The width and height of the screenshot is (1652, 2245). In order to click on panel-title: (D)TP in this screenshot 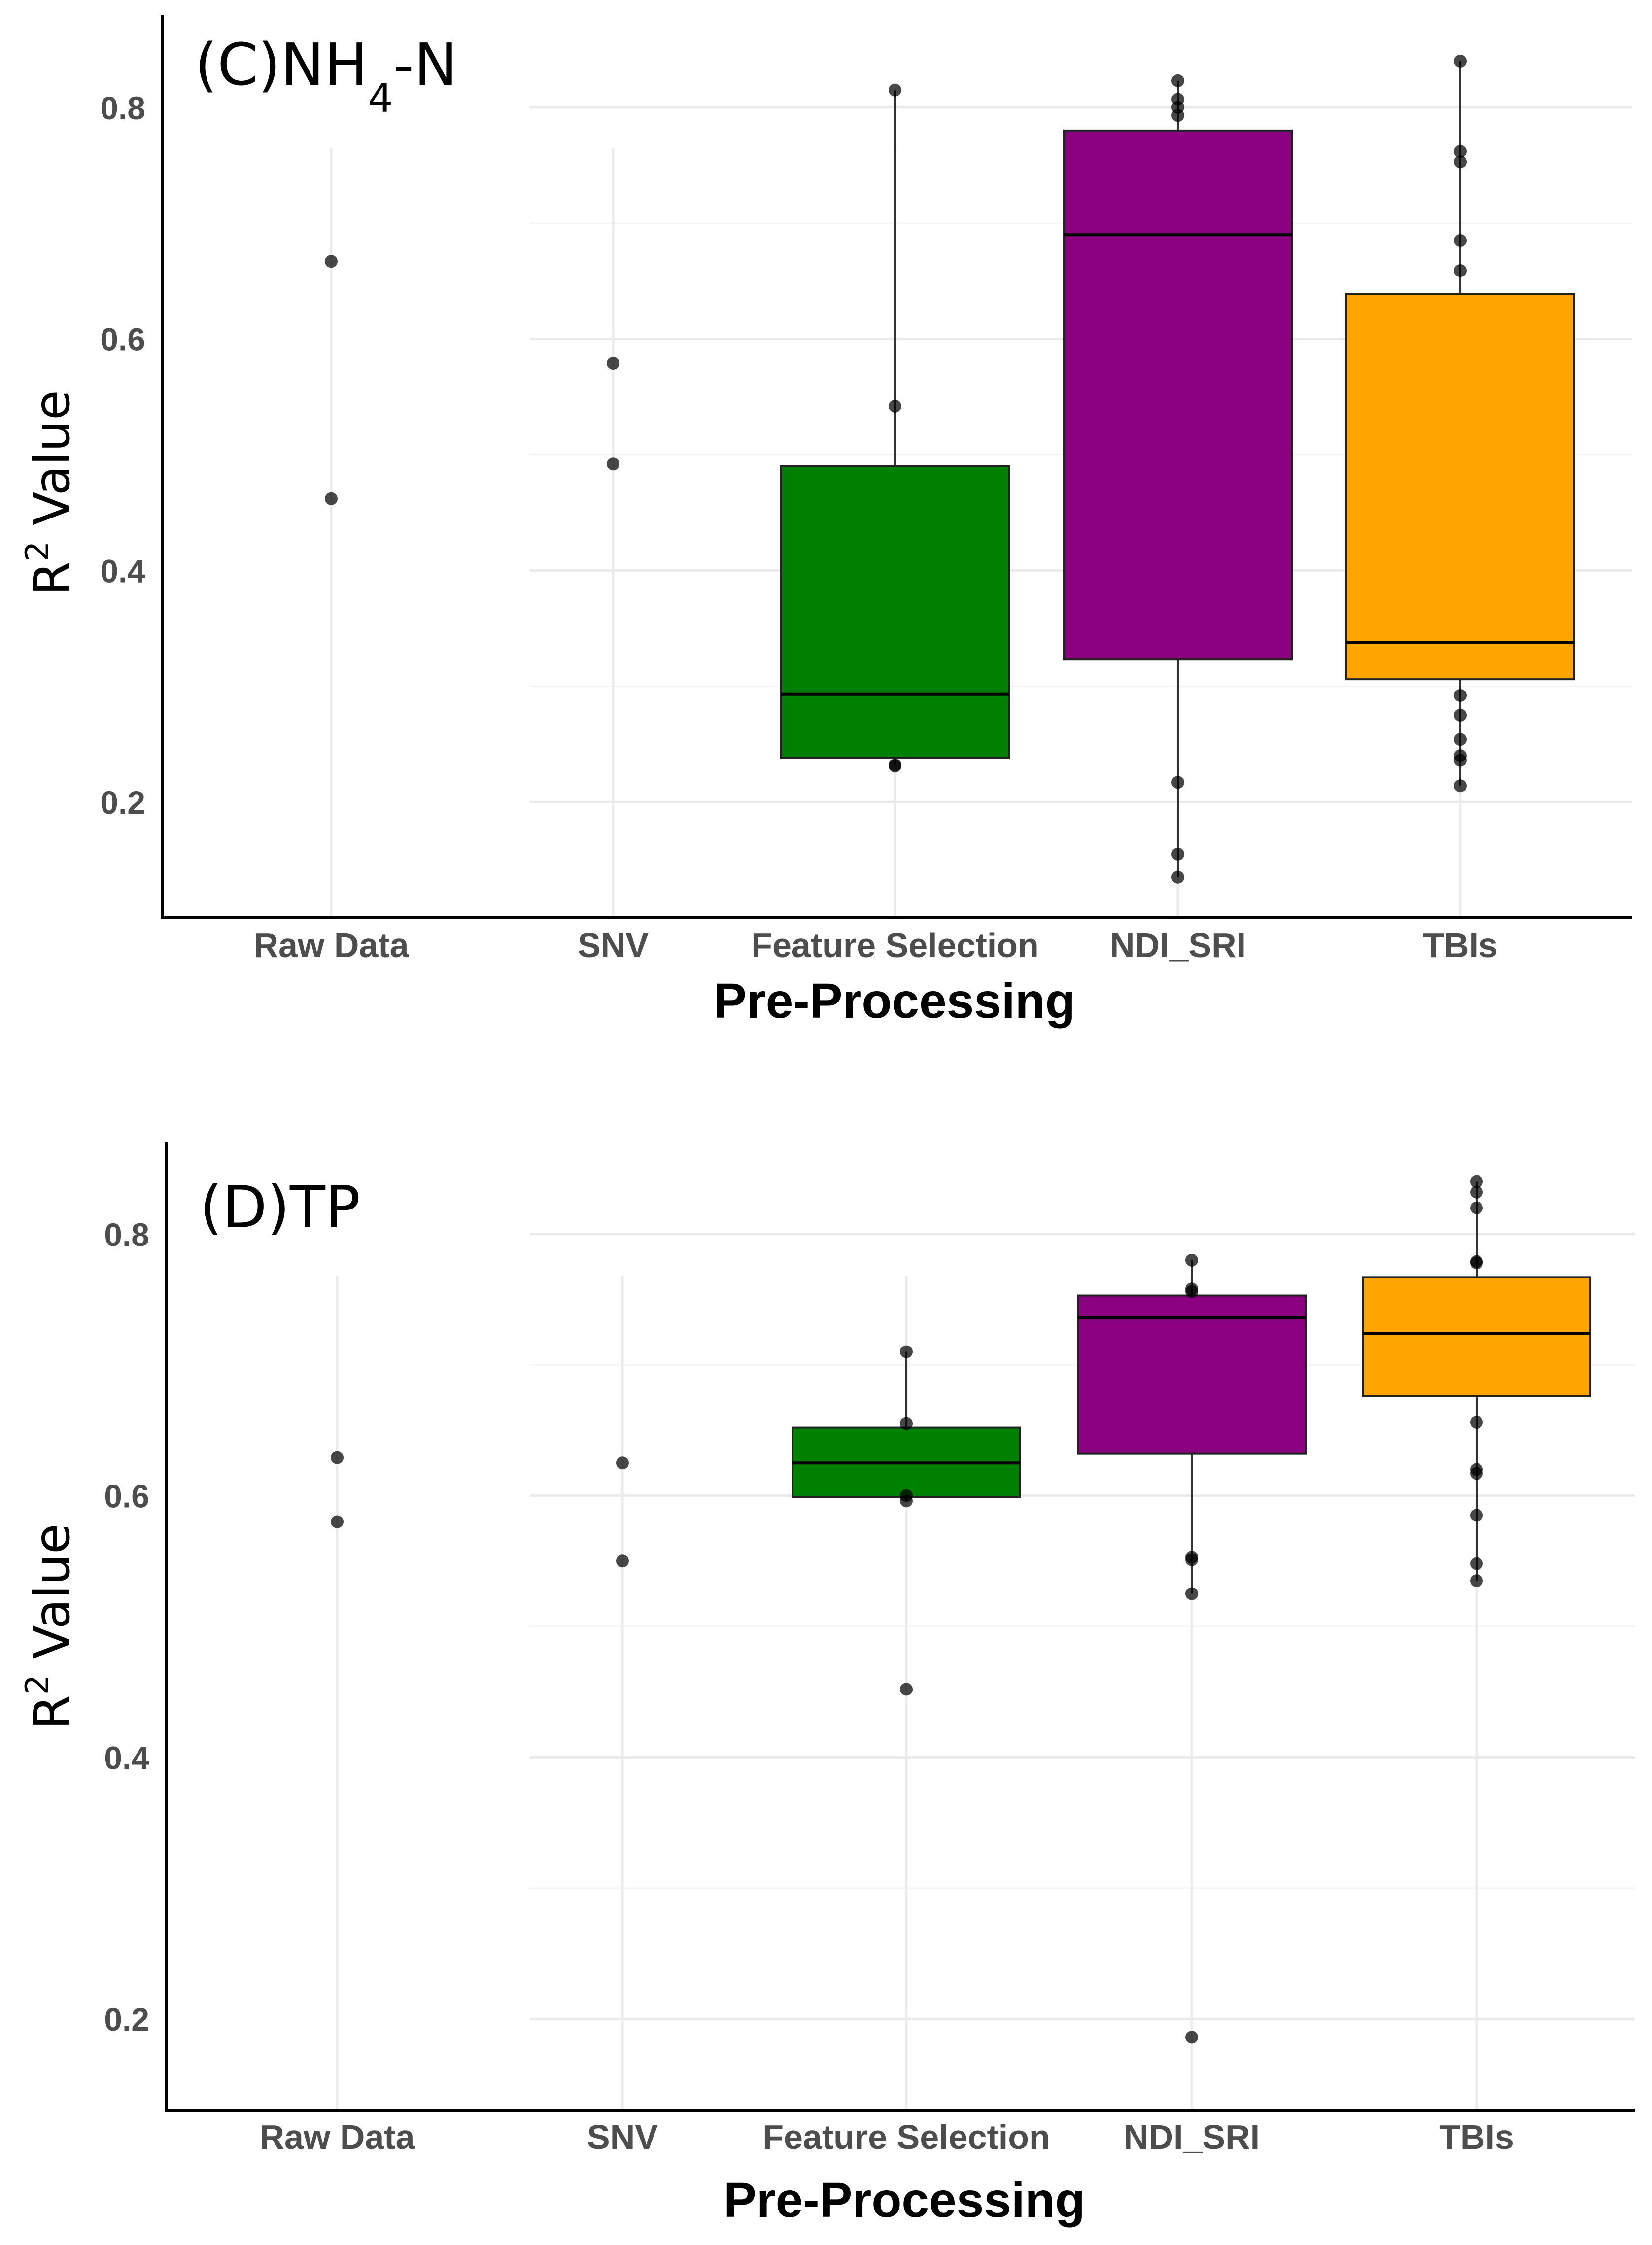, I will do `click(280, 1207)`.